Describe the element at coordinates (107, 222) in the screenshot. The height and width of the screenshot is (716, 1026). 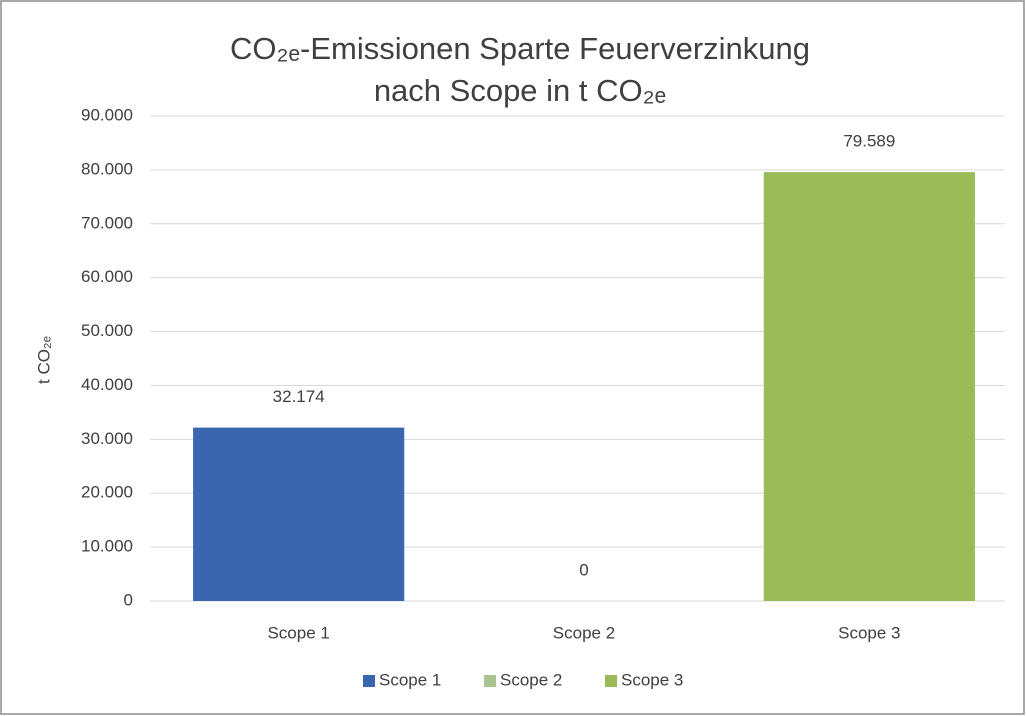
I see `y-tick-label: 70.000` at that location.